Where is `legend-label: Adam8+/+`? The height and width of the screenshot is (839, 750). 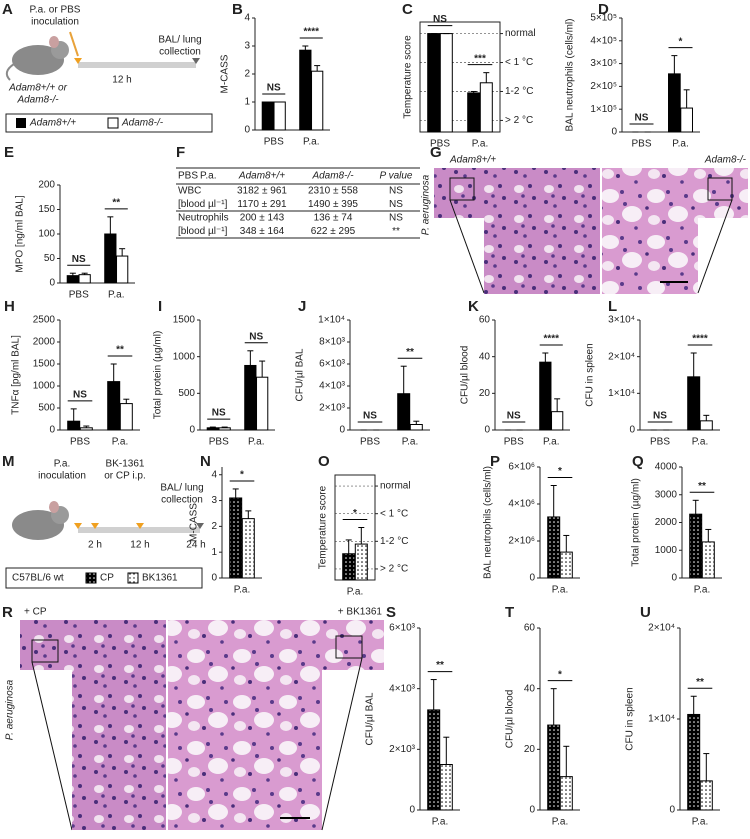 legend-label: Adam8+/+ is located at coordinates (52, 123).